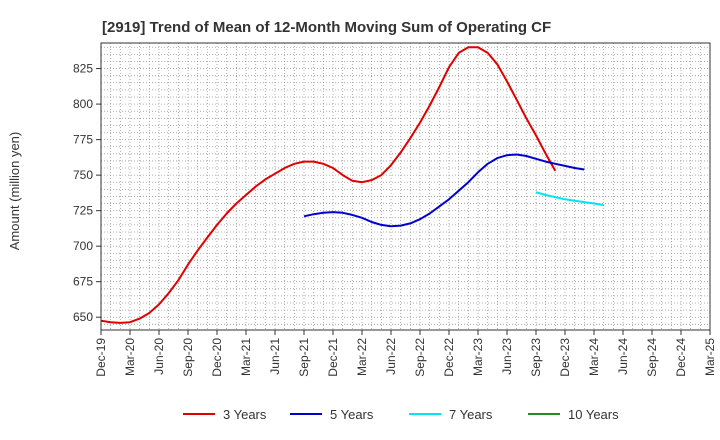 This screenshot has height=440, width=720. What do you see at coordinates (130, 357) in the screenshot?
I see `x-tick-label: Mar-20` at bounding box center [130, 357].